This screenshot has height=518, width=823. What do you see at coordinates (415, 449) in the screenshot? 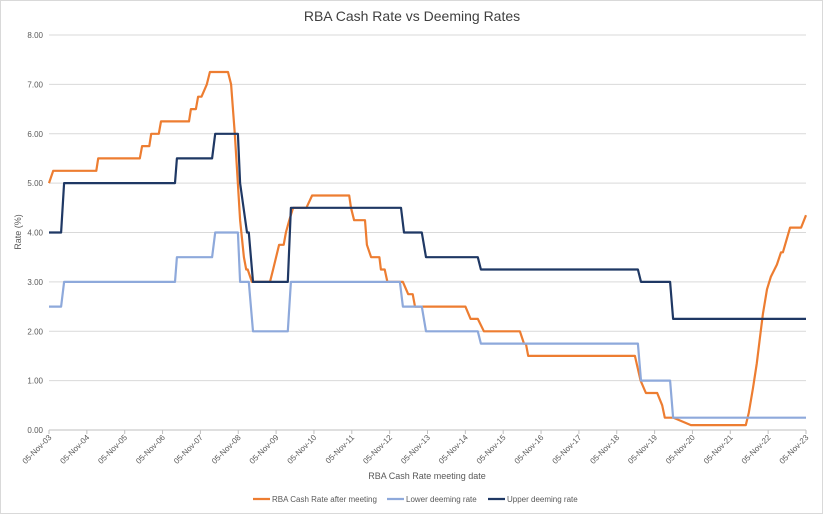
I see `x-tick-label: 05-Nov-13` at bounding box center [415, 449].